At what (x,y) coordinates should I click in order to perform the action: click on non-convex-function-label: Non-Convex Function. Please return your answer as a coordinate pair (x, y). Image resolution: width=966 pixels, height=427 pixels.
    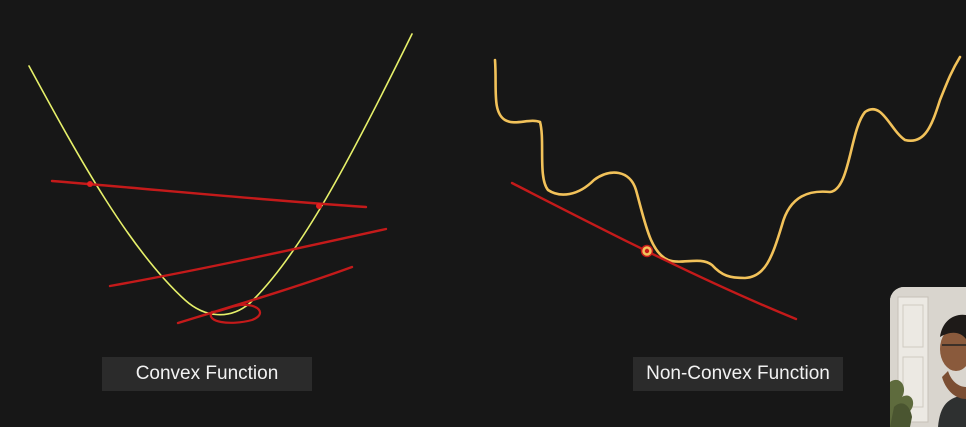
    Looking at the image, I should click on (738, 374).